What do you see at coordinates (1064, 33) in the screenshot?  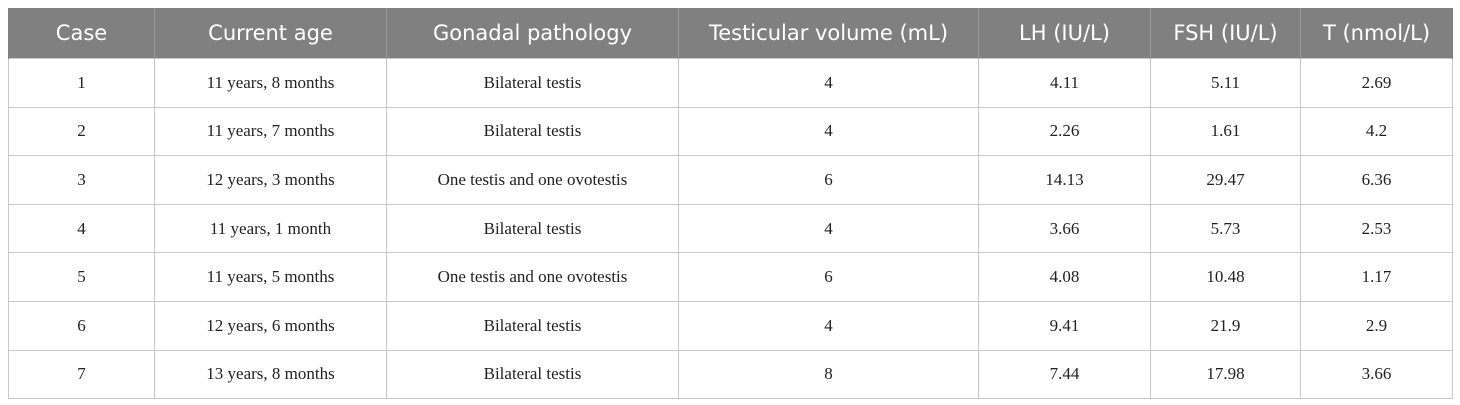 I see `header-lh: LH (IU/L)` at bounding box center [1064, 33].